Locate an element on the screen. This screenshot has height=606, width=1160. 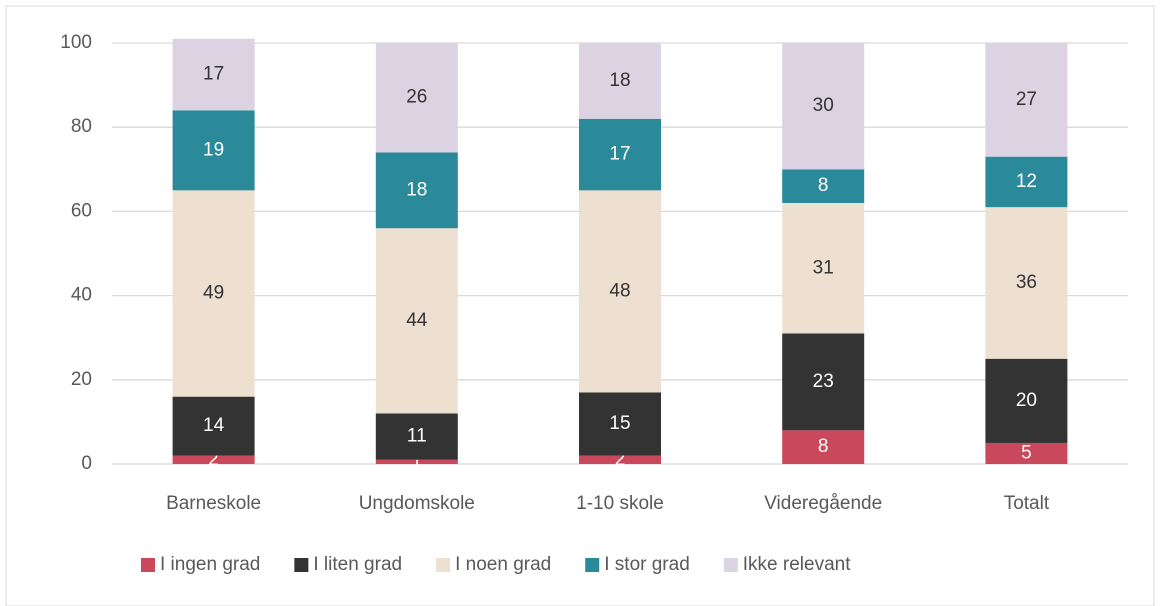
x-tick-label: Totalt is located at coordinates (1027, 503).